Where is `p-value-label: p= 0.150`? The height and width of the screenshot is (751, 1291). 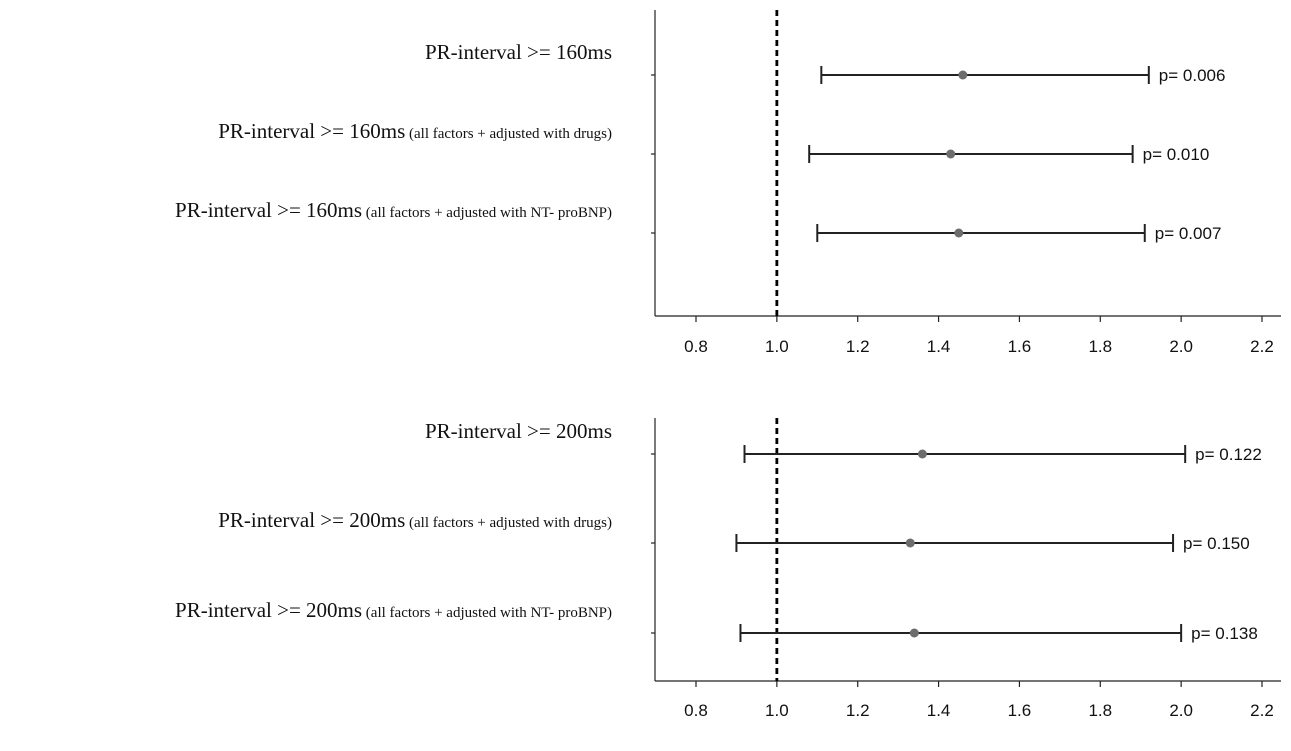 p-value-label: p= 0.150 is located at coordinates (1216, 543).